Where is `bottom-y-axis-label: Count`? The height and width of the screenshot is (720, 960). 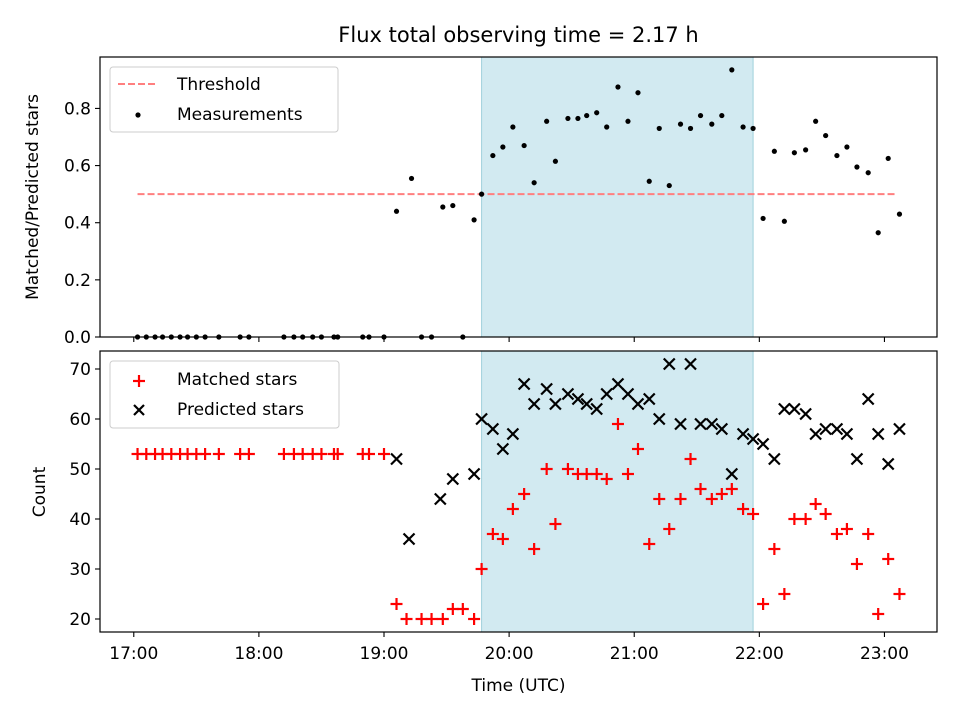
bottom-y-axis-label: Count is located at coordinates (40, 491).